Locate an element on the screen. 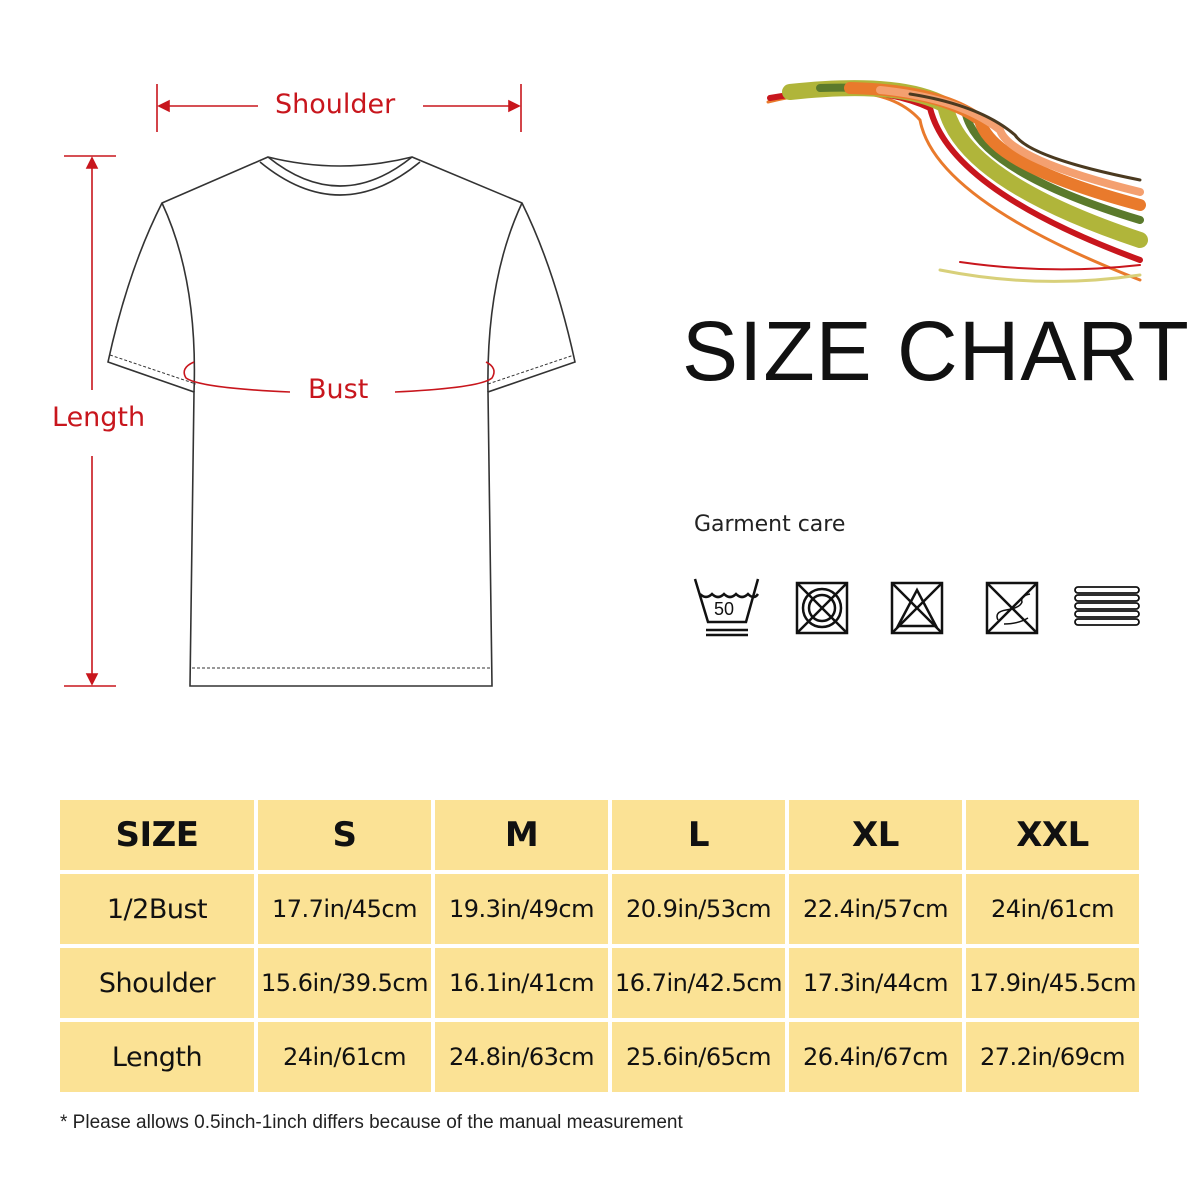  table-cell: 22.4in/57cm is located at coordinates (875, 909).